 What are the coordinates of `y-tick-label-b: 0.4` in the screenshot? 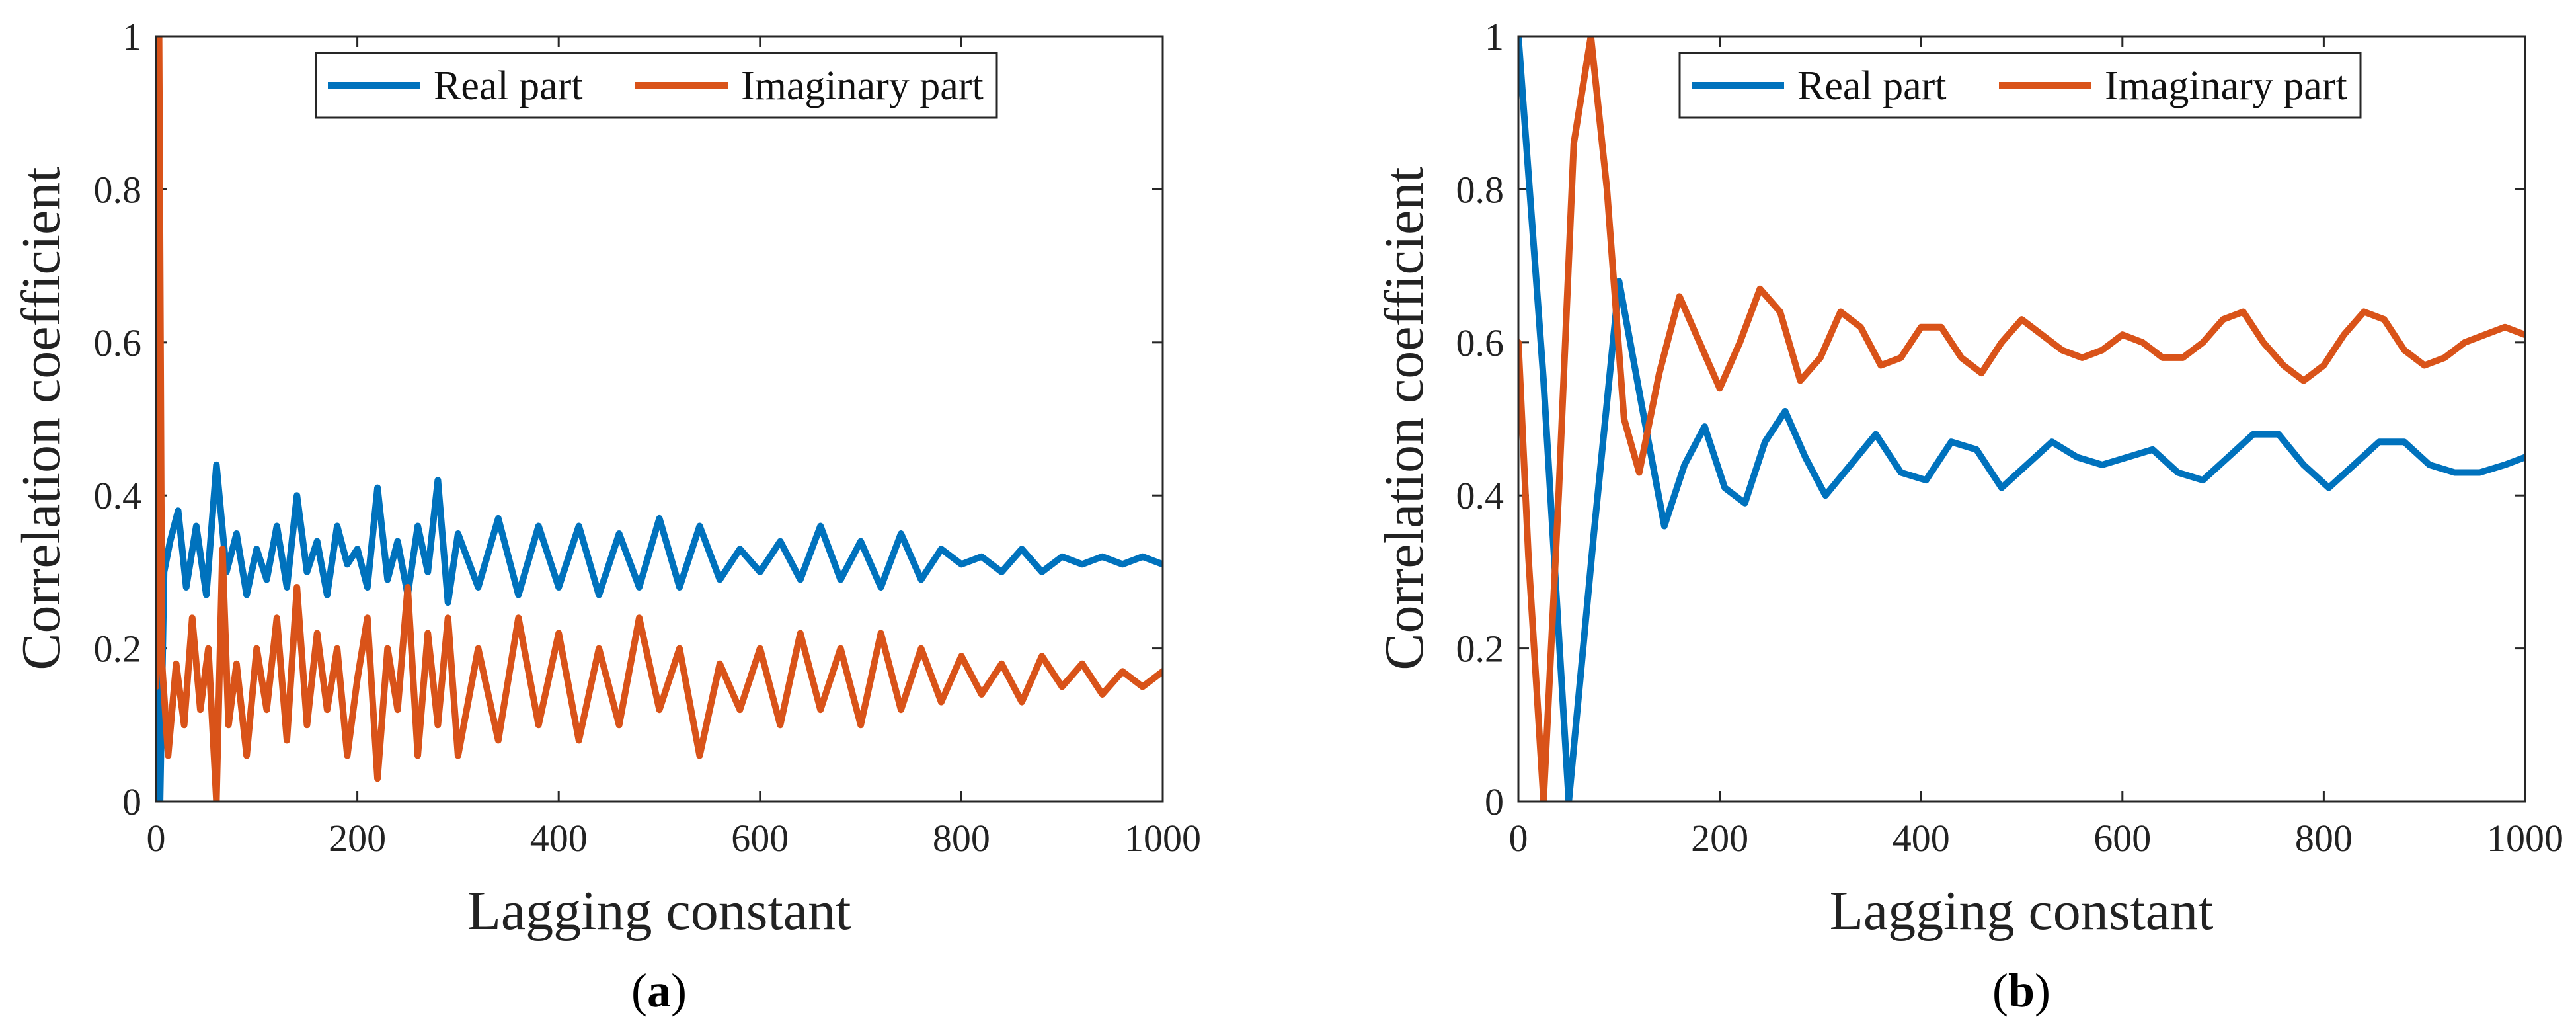 It's located at (1480, 495).